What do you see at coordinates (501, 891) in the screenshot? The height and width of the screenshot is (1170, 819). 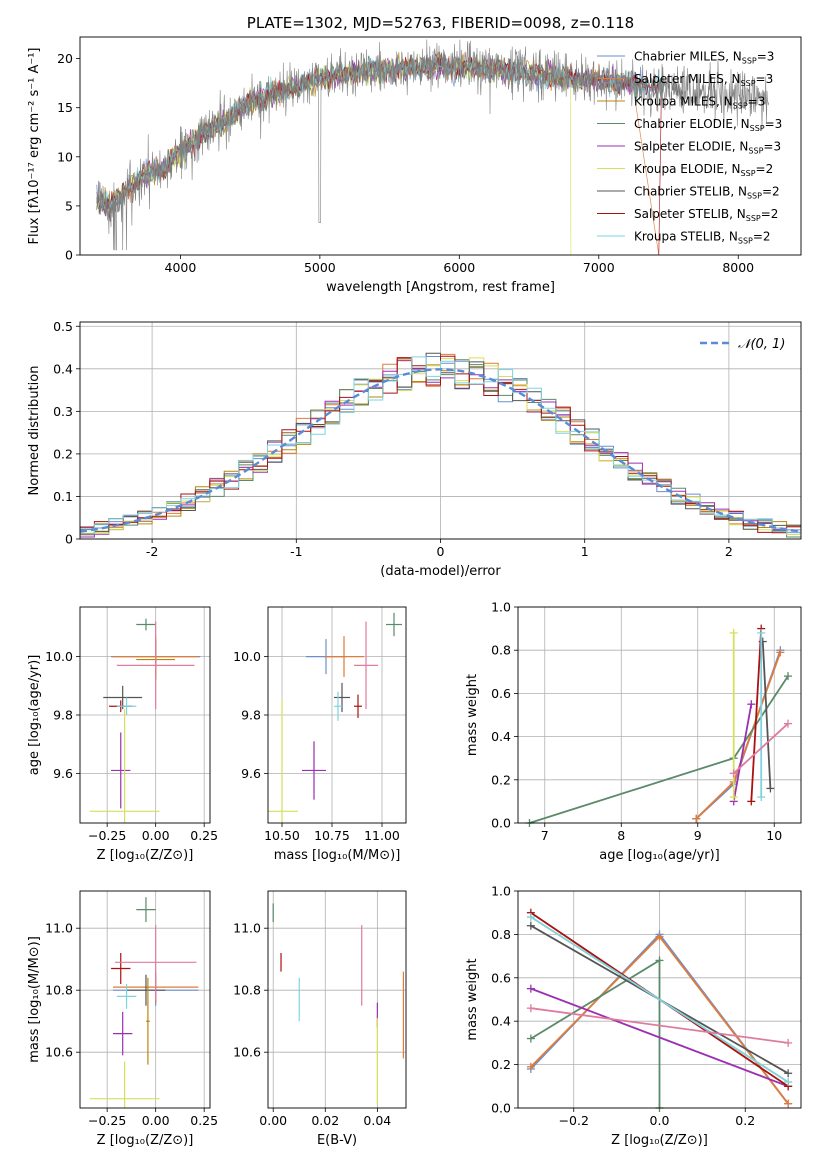 I see `y-tick-label: 1.0` at bounding box center [501, 891].